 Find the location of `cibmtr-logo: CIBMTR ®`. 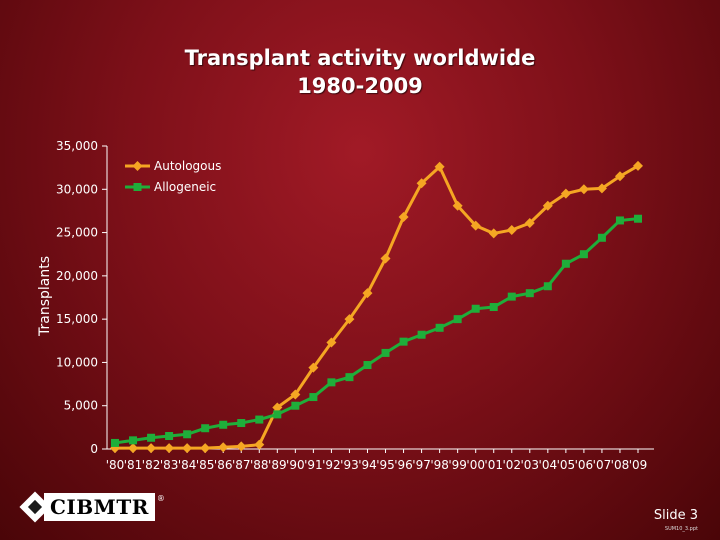

cibmtr-logo: CIBMTR ® is located at coordinates (91, 507).